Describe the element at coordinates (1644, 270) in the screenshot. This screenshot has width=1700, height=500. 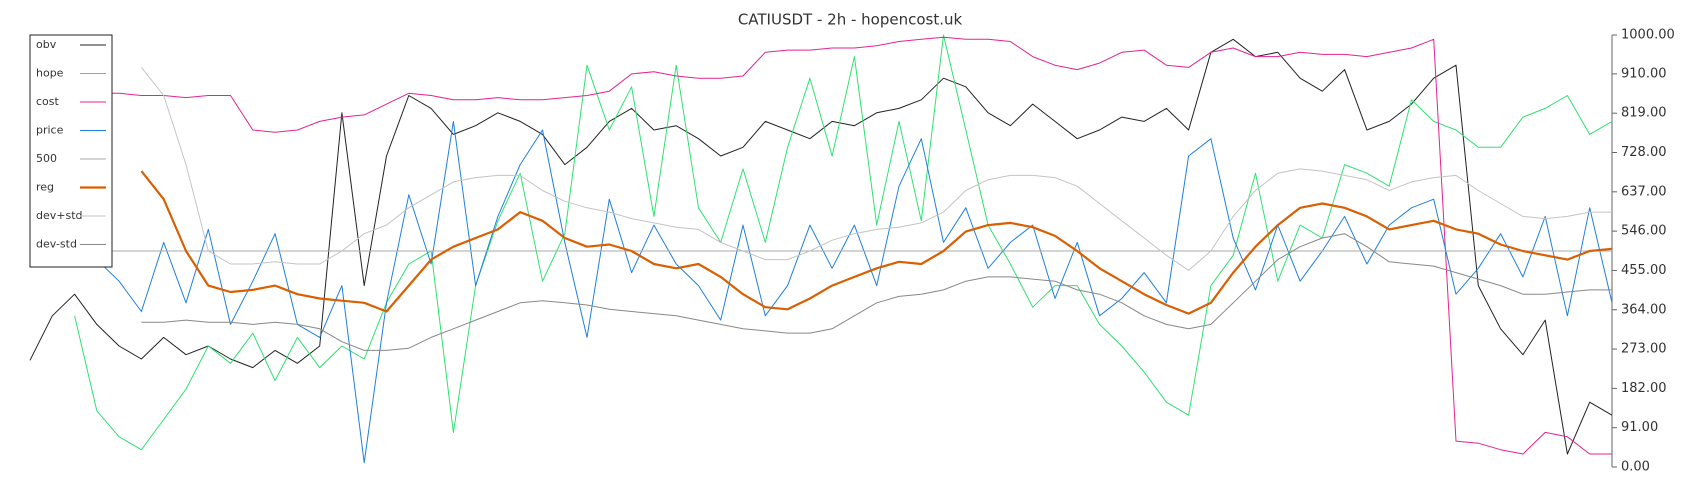
I see `y-tick-label: 455.00` at that location.